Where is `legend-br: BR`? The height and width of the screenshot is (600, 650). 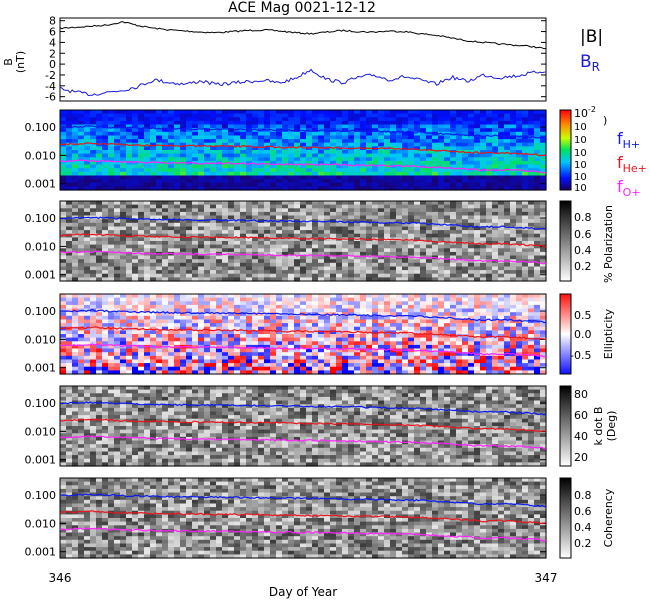 legend-br: BR is located at coordinates (590, 63).